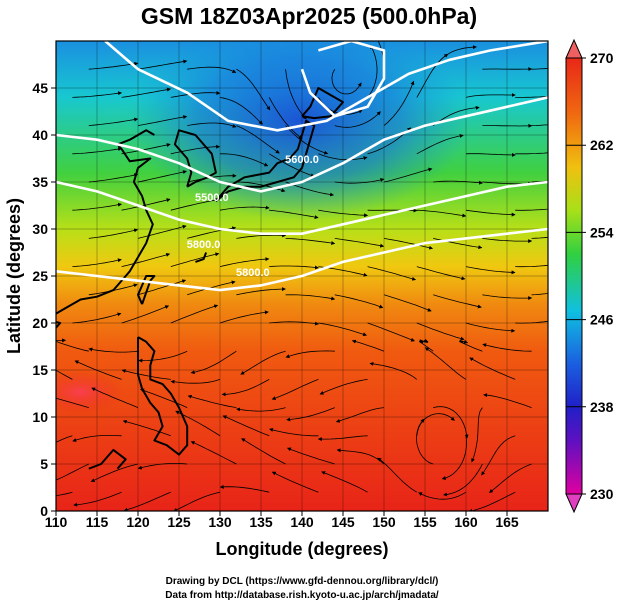  Describe the element at coordinates (44, 511) in the screenshot. I see `y-tick-label: 0` at that location.